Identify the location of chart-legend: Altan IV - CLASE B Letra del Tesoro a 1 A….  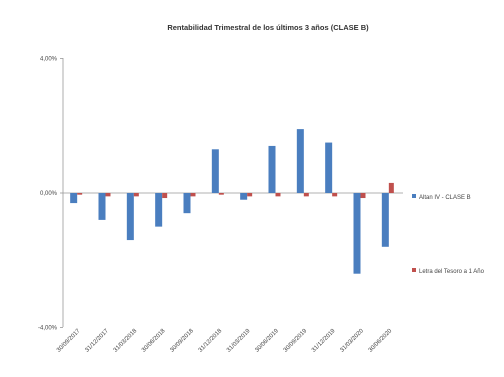
(448, 234).